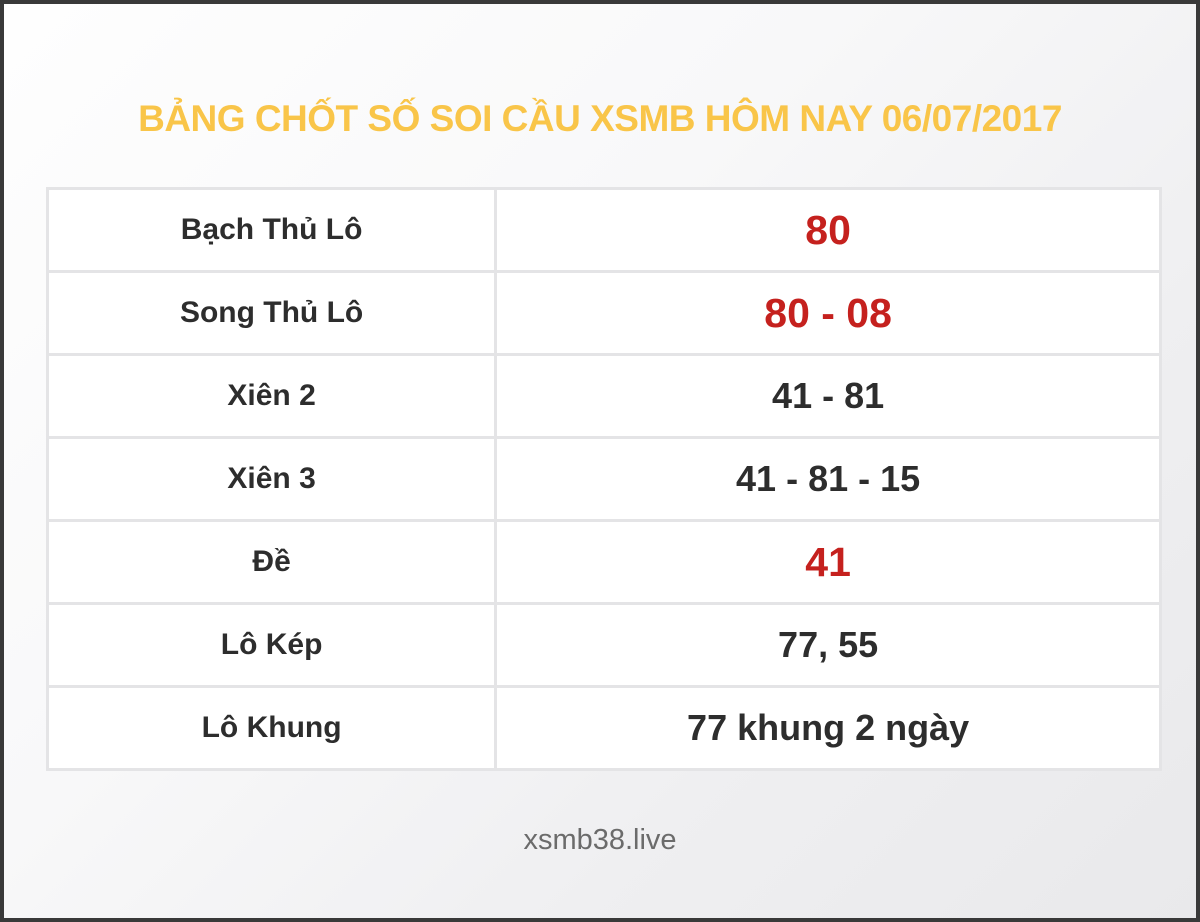  What do you see at coordinates (828, 562) in the screenshot?
I see `row-value: 41` at bounding box center [828, 562].